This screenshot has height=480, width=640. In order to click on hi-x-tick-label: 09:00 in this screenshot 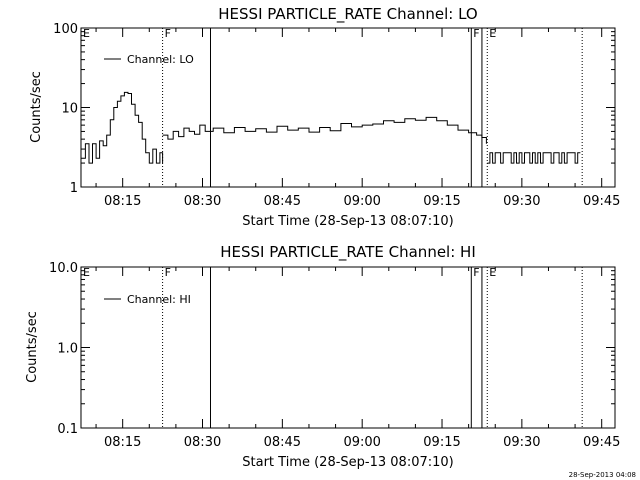, I will do `click(361, 442)`.